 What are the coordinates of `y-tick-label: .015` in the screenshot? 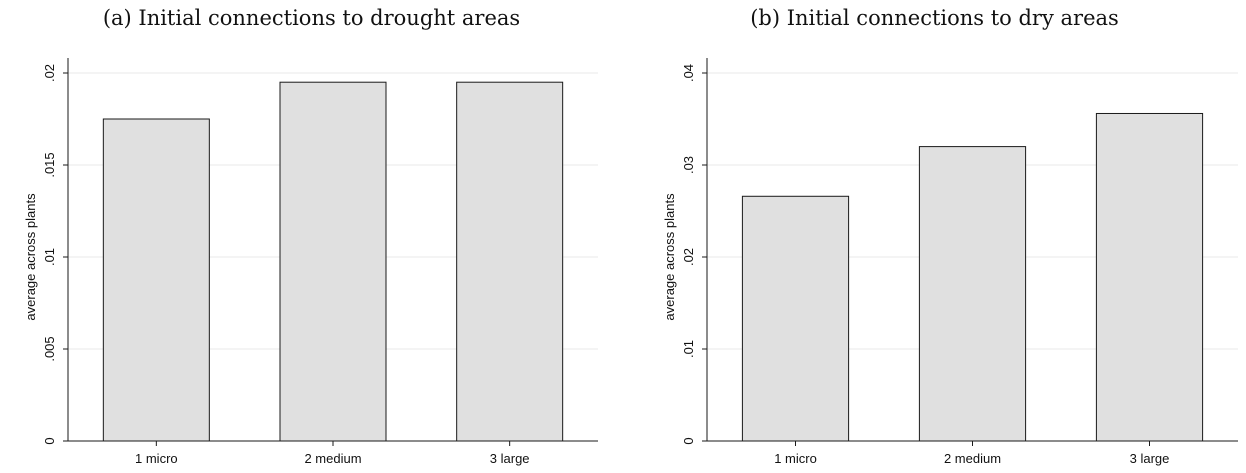 It's located at (49, 164).